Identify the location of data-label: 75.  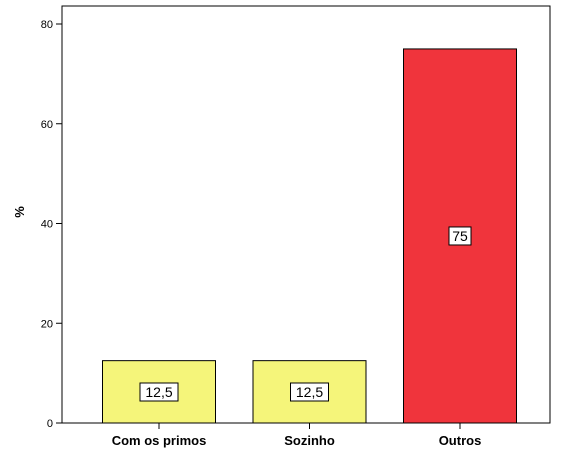
(460, 236).